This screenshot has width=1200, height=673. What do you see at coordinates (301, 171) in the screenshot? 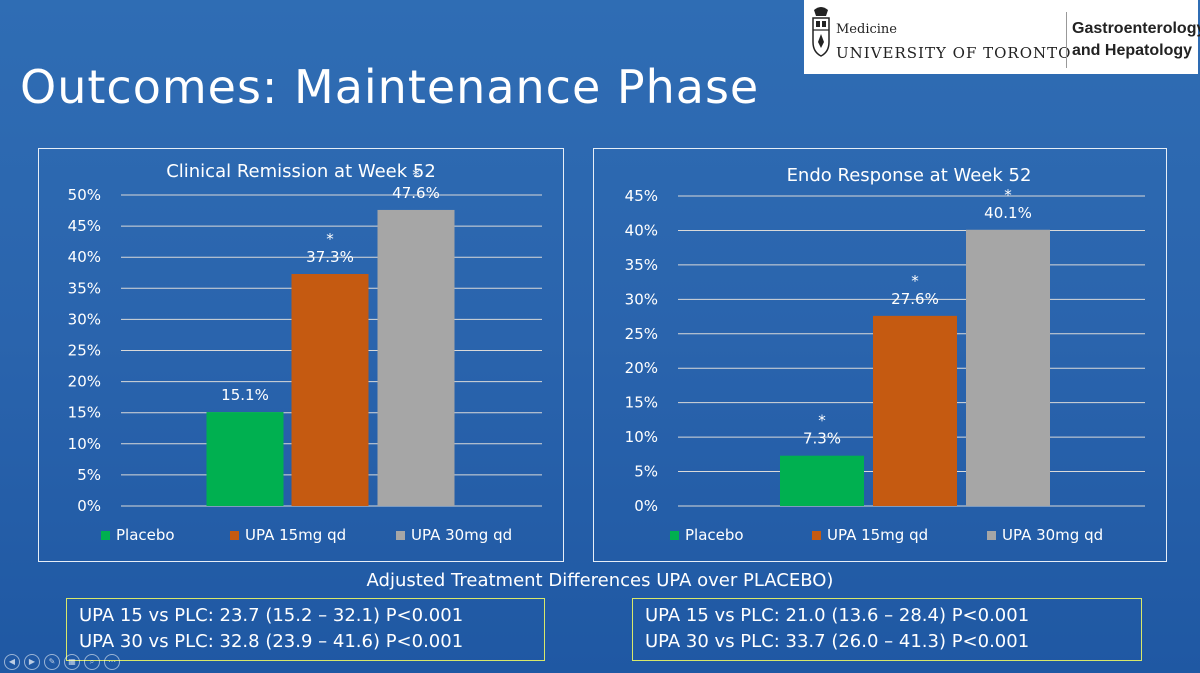
I see `chart-title: Clinical Remission at Week 52` at bounding box center [301, 171].